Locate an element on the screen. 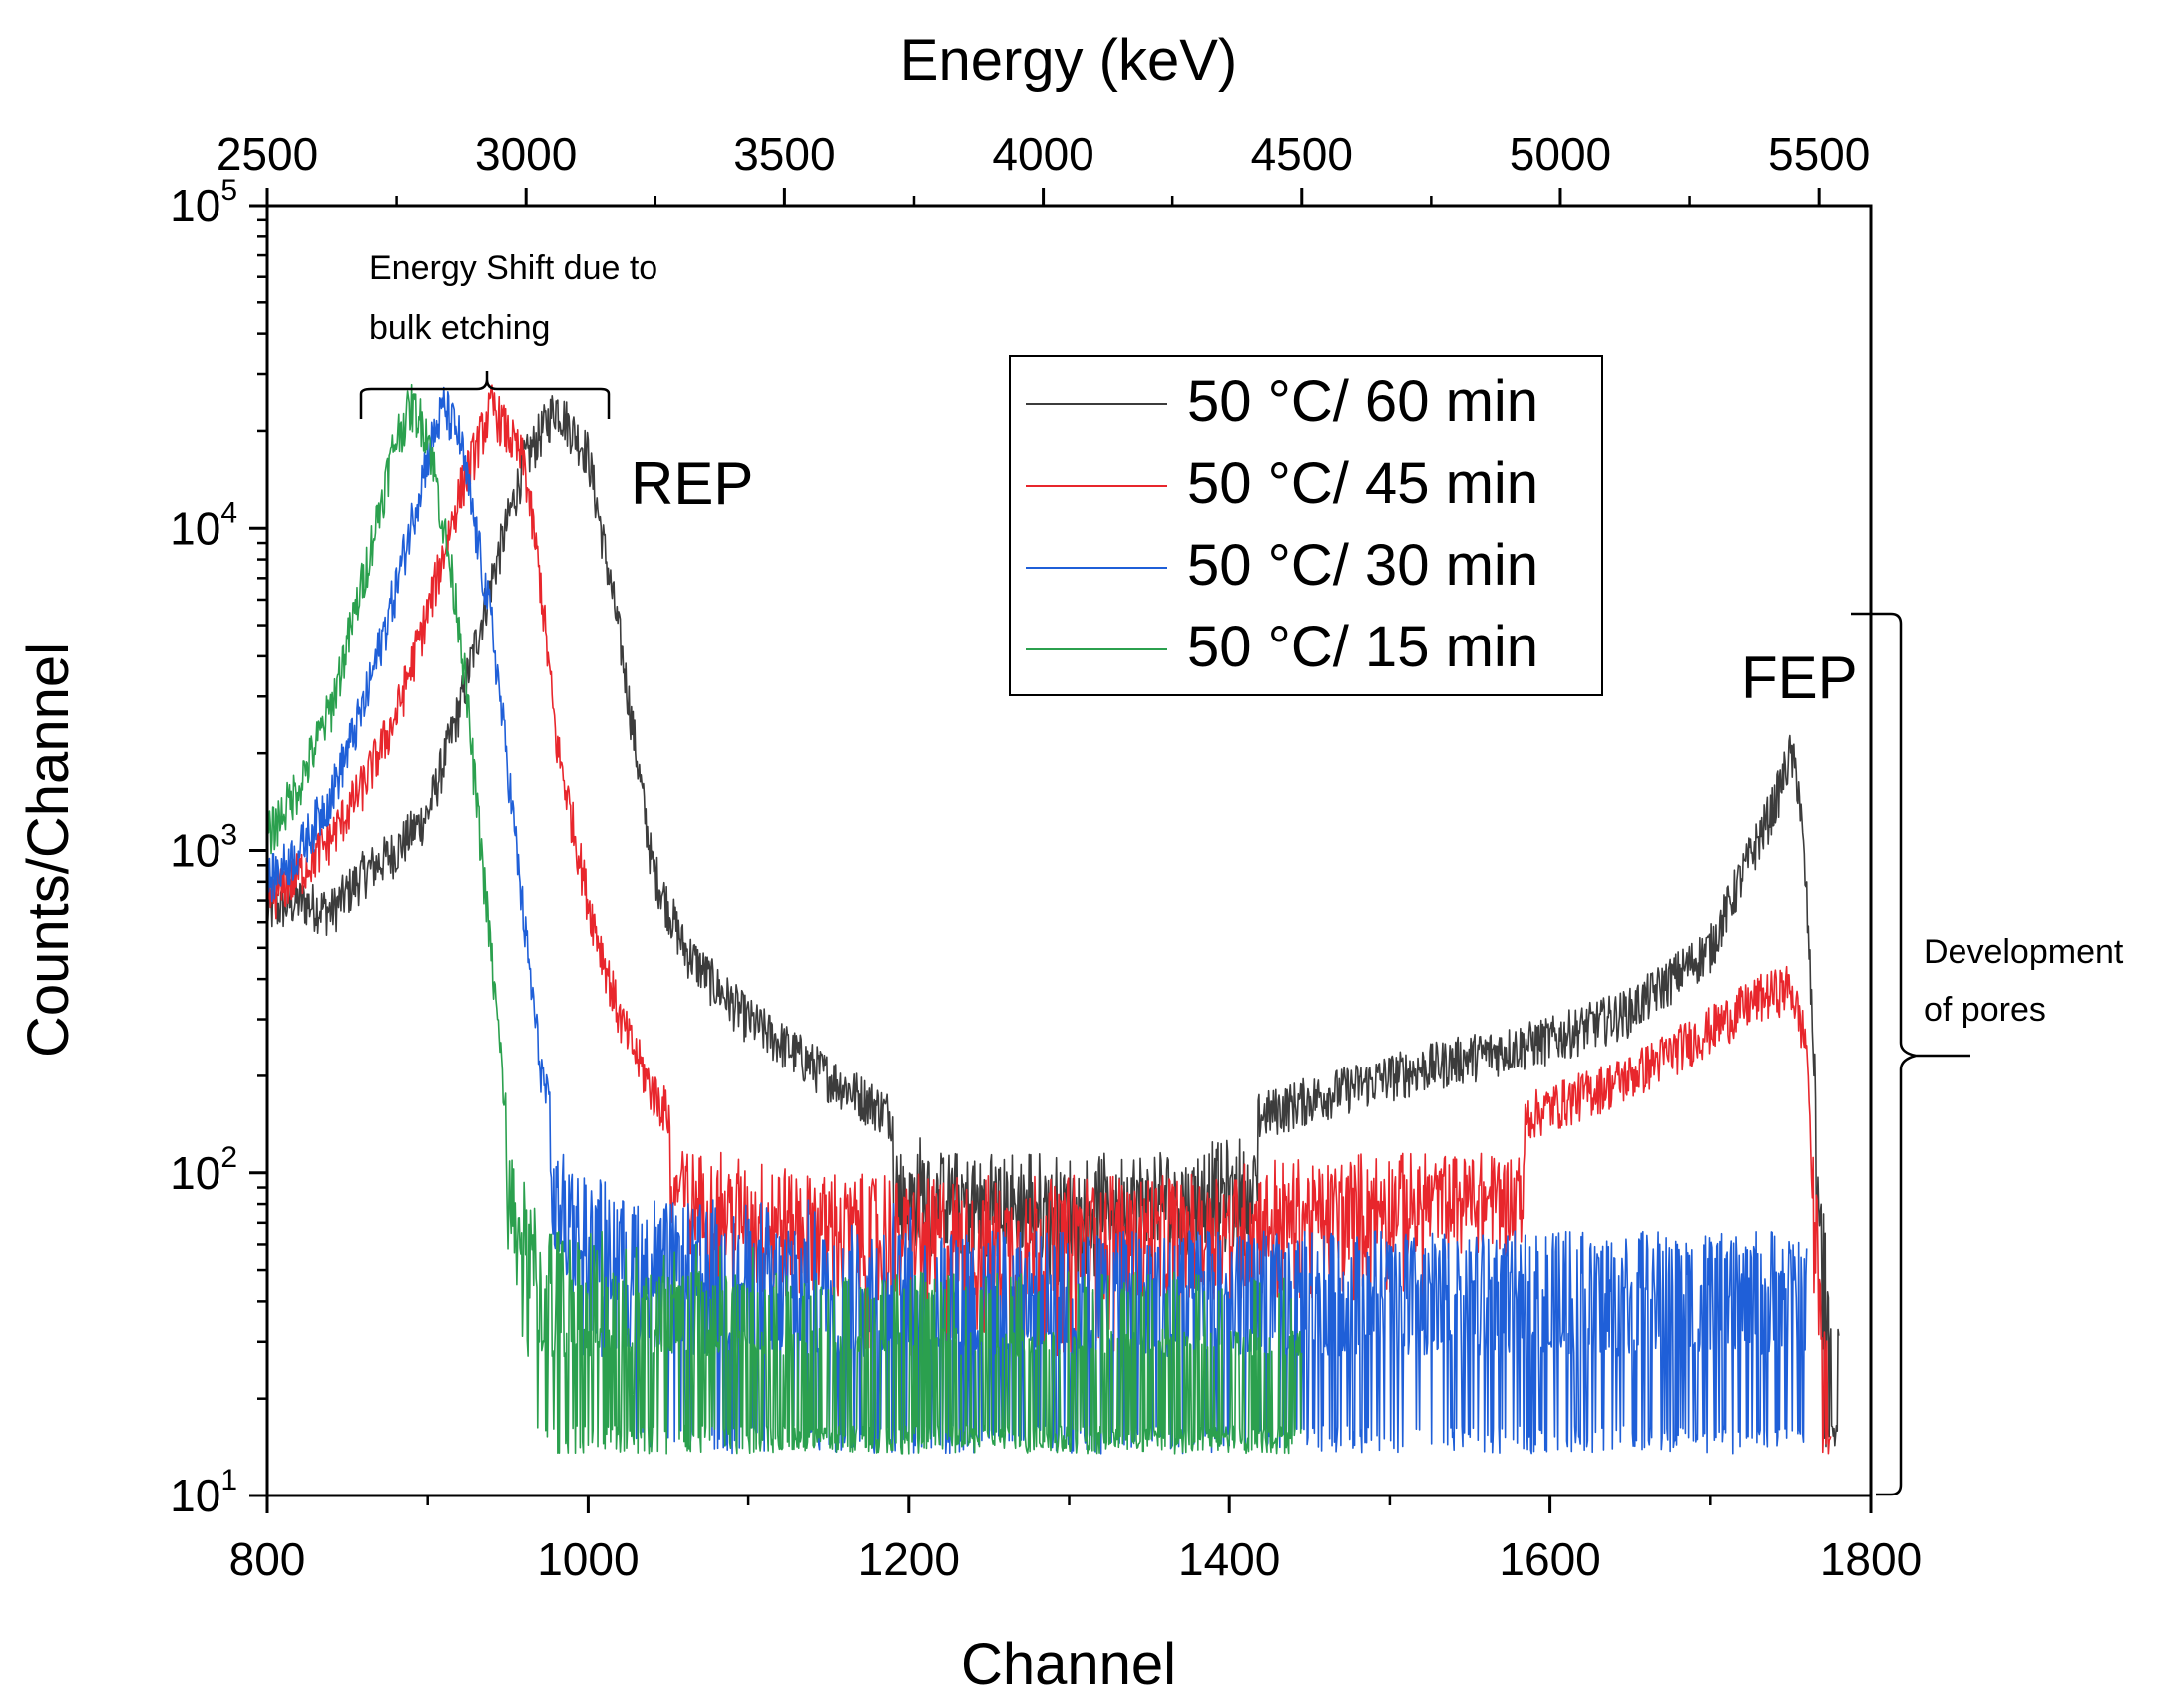 Image resolution: width=2180 pixels, height=1708 pixels. pores-brace is located at coordinates (1910, 1054).